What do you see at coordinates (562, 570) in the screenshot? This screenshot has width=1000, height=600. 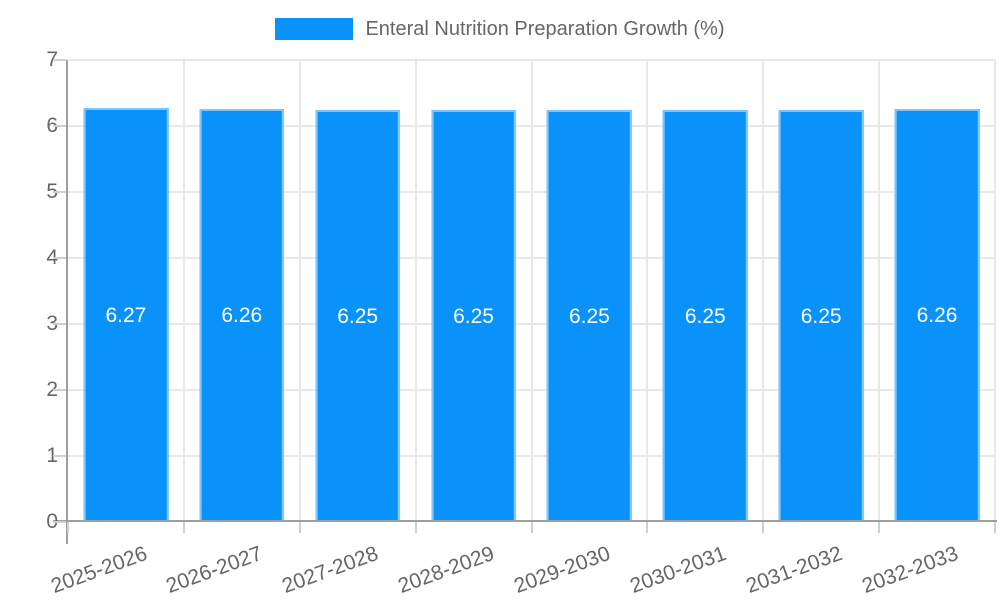 I see `x-tick-label: 2029-2030` at bounding box center [562, 570].